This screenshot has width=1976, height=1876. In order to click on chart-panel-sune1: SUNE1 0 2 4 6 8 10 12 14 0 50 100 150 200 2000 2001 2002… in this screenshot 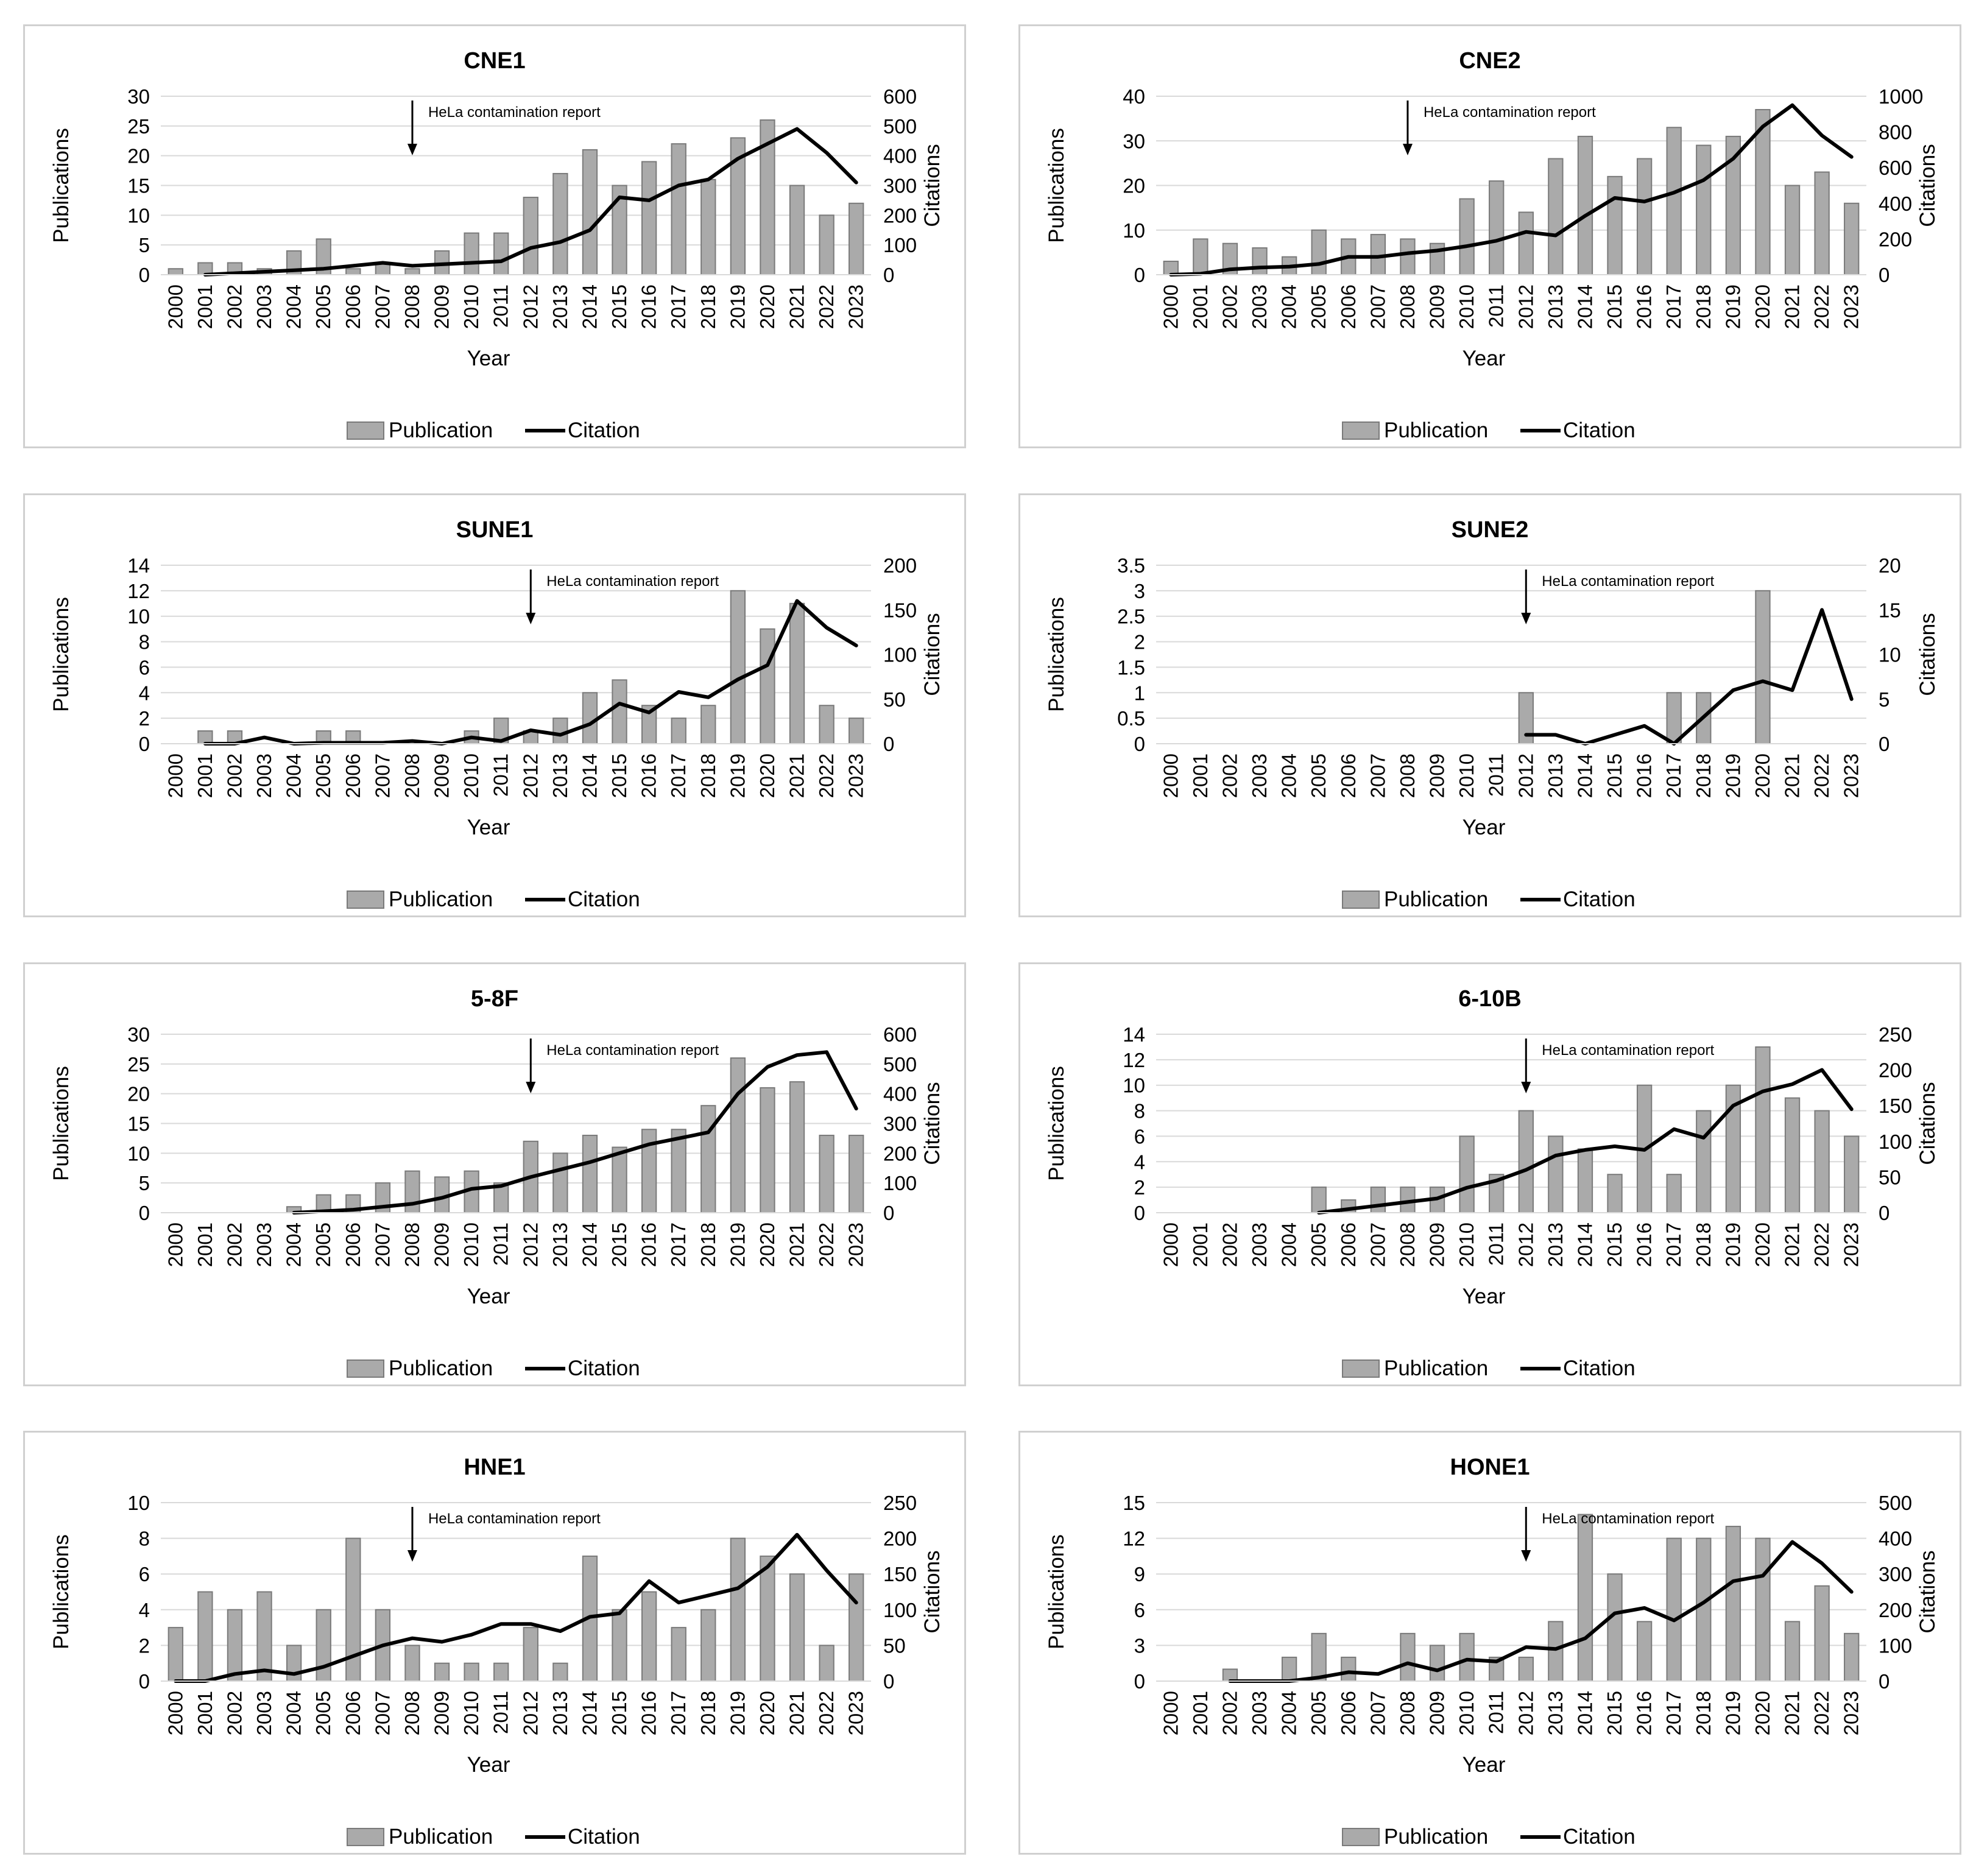, I will do `click(495, 705)`.